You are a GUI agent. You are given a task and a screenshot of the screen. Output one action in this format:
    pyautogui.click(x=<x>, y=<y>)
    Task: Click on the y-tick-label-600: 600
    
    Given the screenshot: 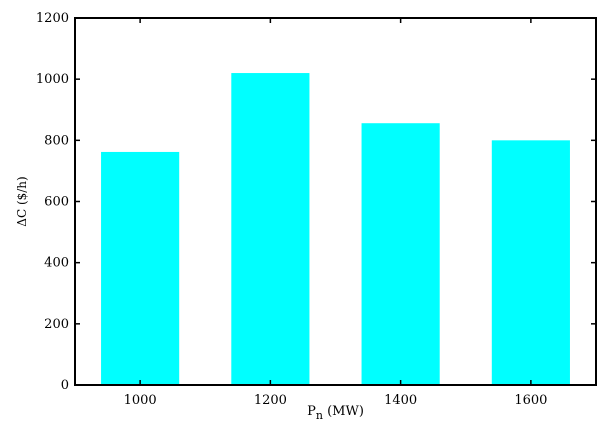 What is the action you would take?
    pyautogui.click(x=56, y=202)
    